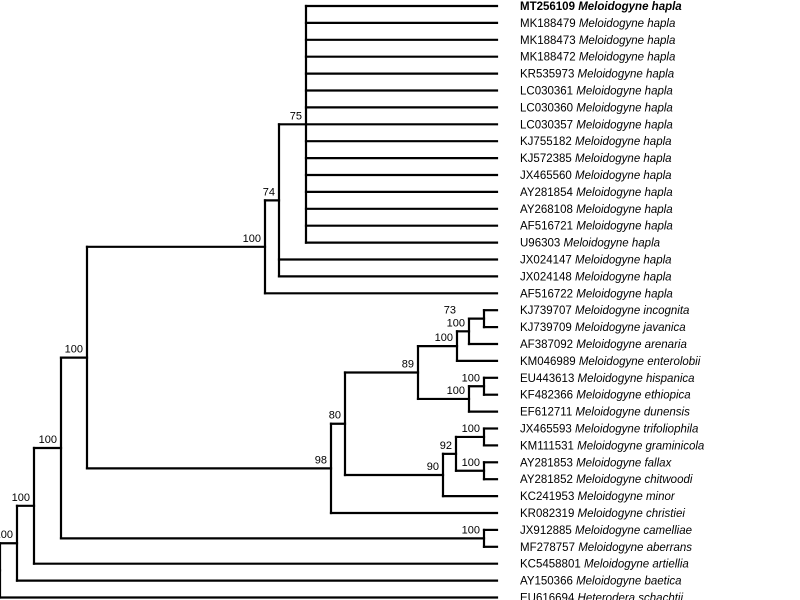 The width and height of the screenshot is (800, 600). Describe the element at coordinates (548, 345) in the screenshot. I see `accession-number: AF387092` at that location.